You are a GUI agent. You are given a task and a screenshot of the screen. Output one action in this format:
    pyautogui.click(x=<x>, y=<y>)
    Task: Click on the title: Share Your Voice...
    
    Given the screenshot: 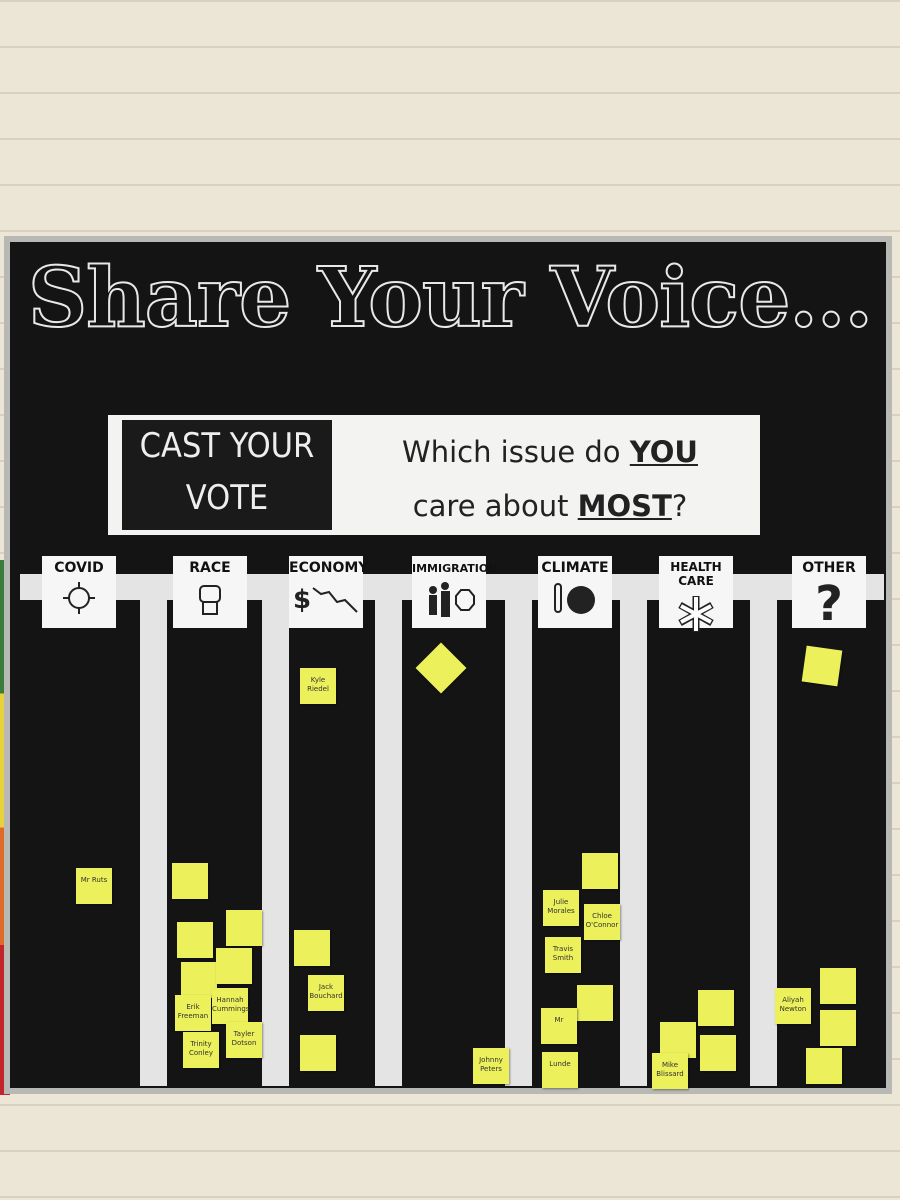 What is the action you would take?
    pyautogui.click(x=450, y=298)
    